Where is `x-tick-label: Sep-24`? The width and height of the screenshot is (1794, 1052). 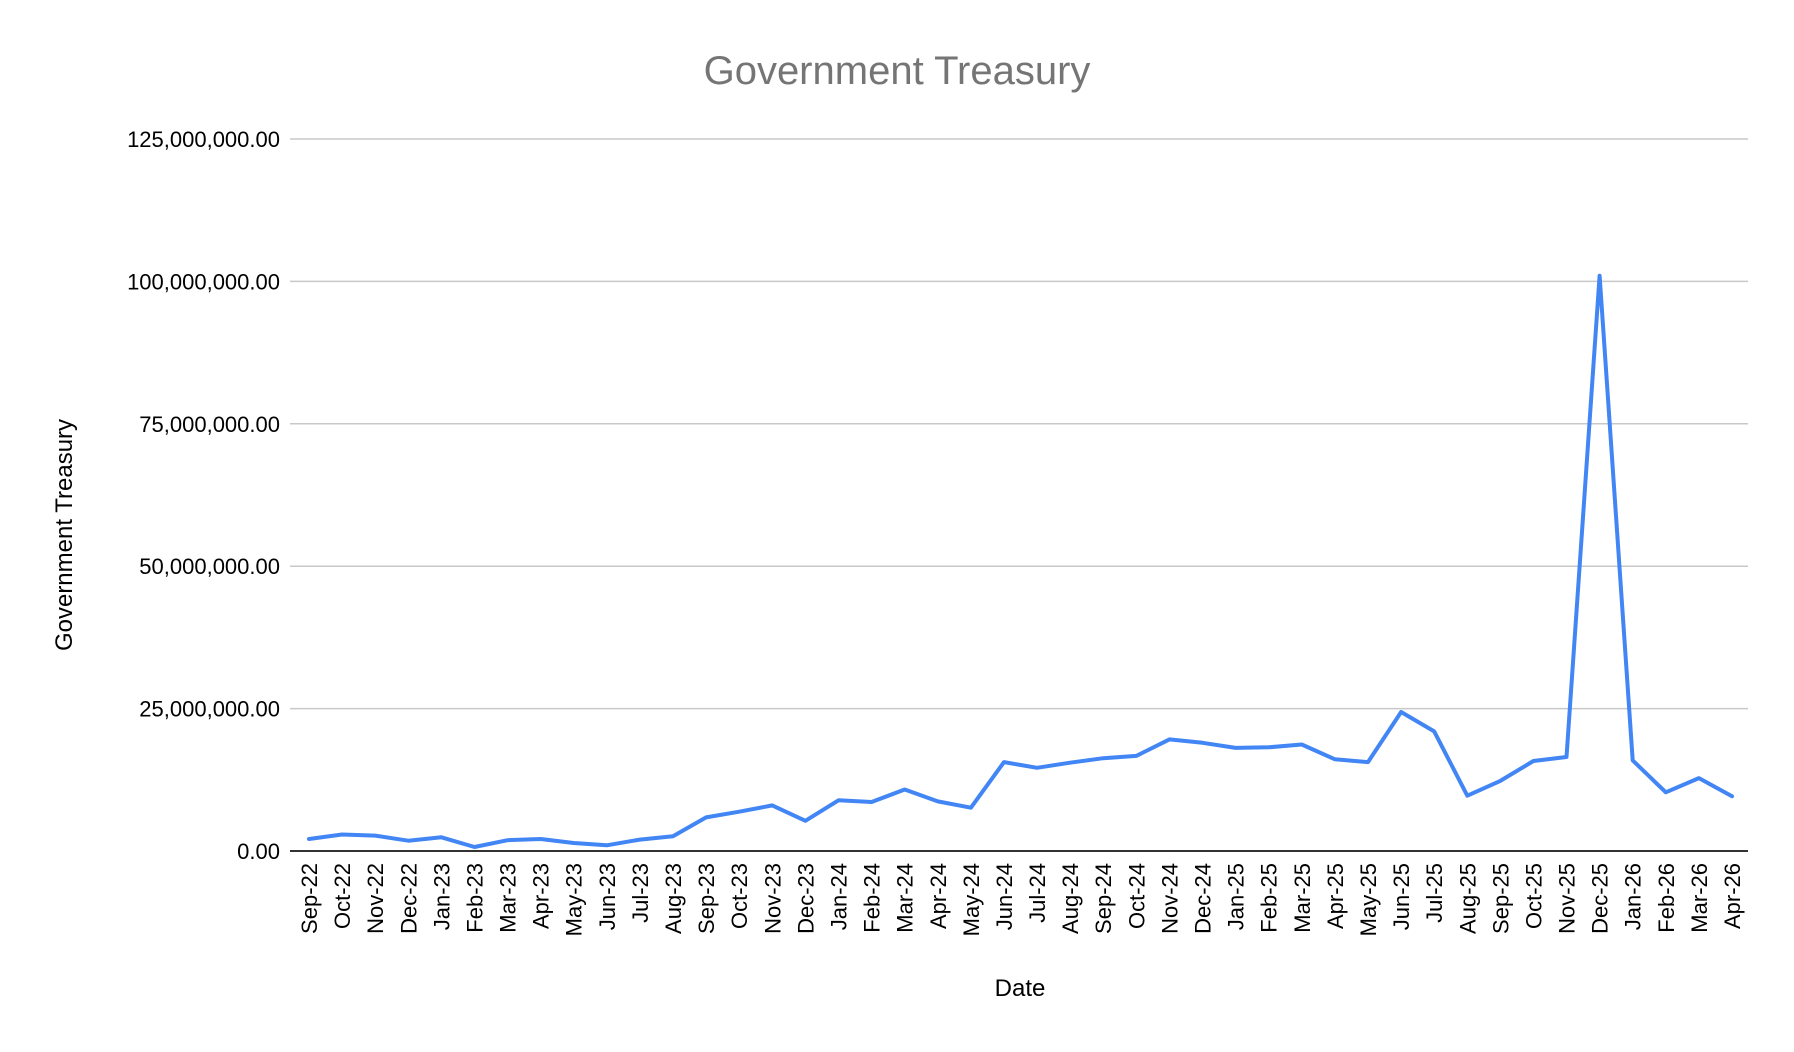 x-tick-label: Sep-24 is located at coordinates (1103, 898).